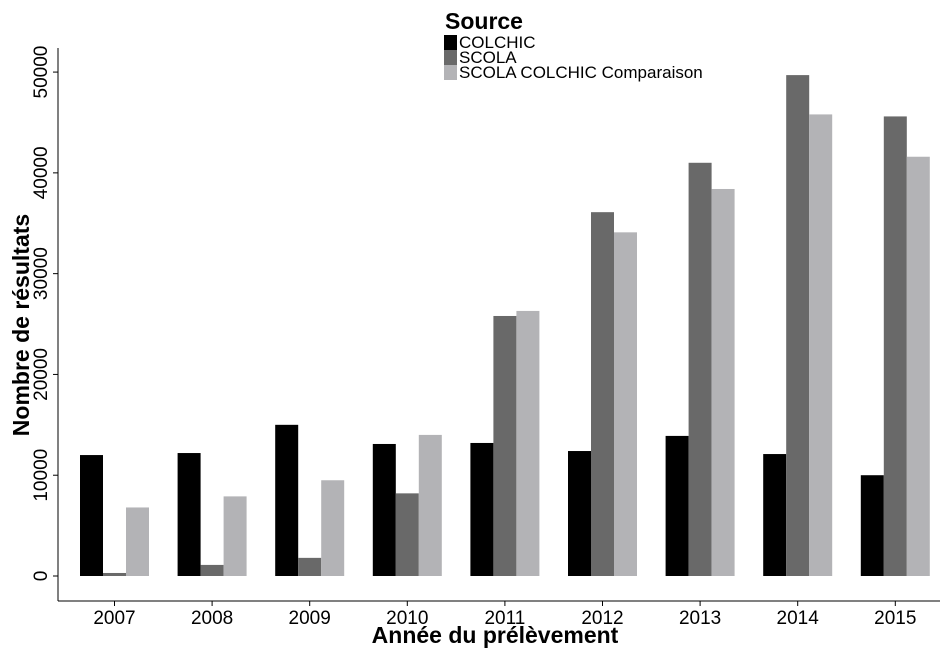  I want to click on x-tick-label: 2008, so click(212, 618).